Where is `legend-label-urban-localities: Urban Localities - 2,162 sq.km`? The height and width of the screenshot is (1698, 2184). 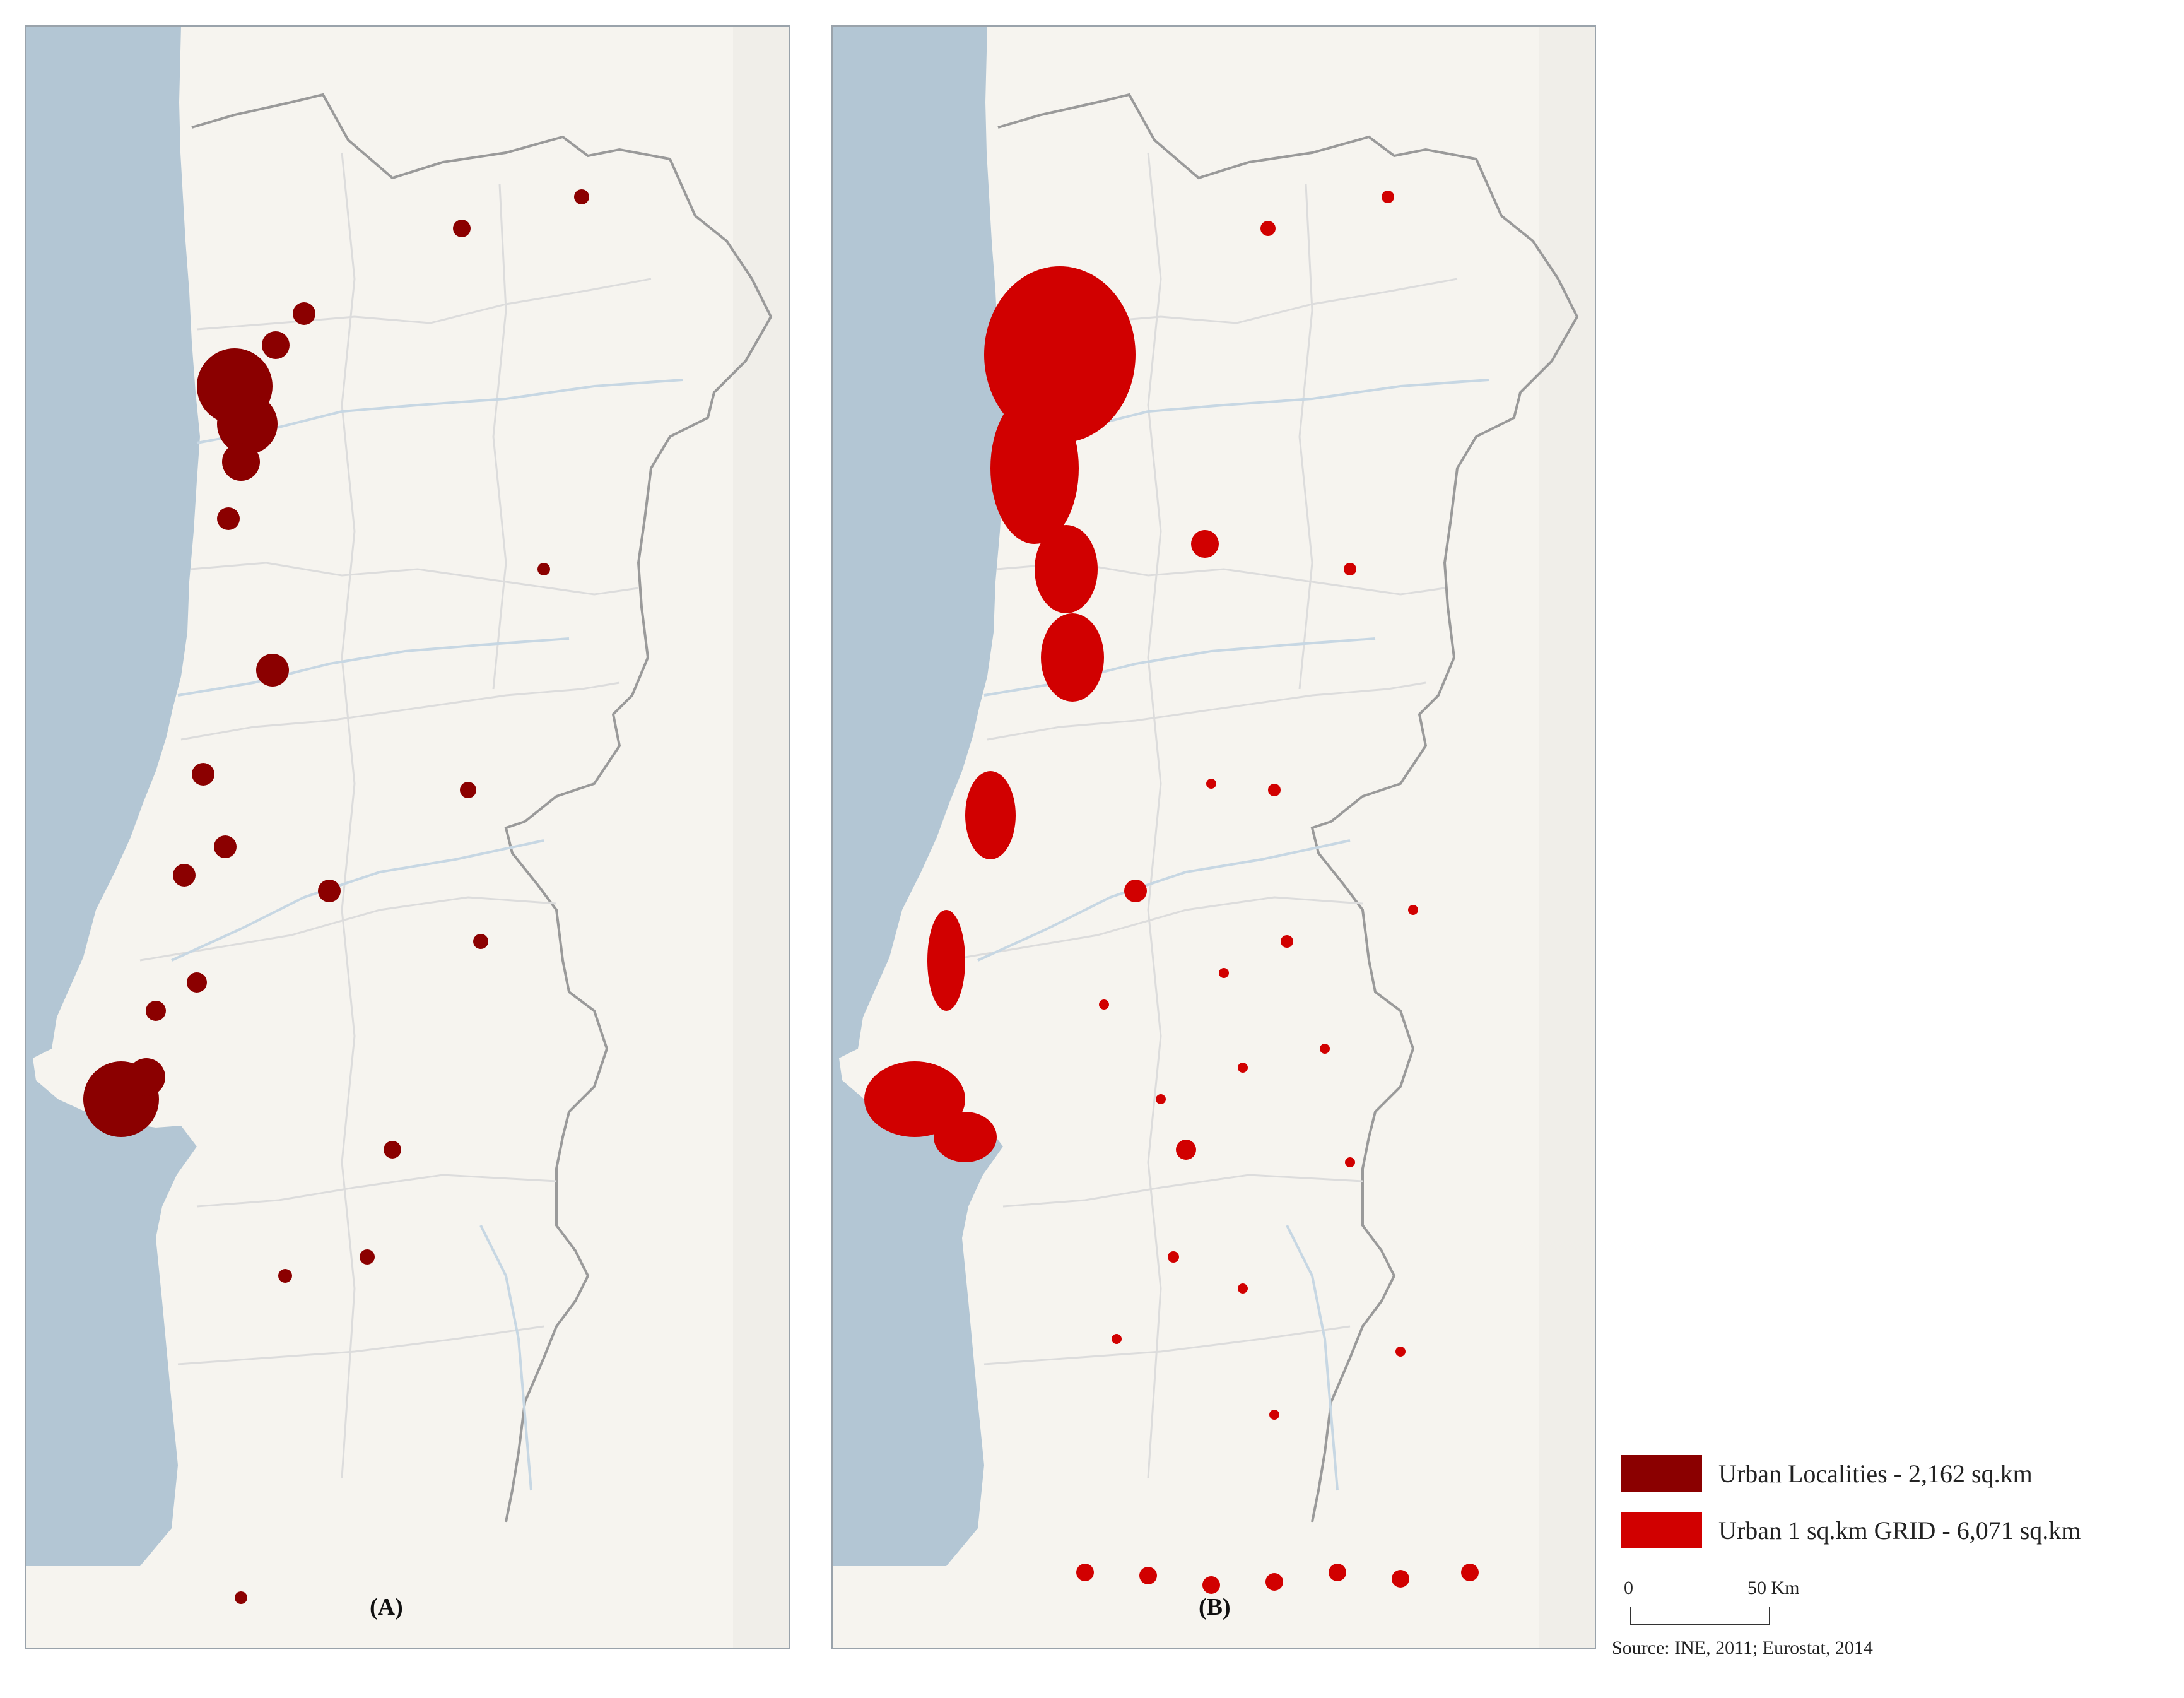 legend-label-urban-localities: Urban Localities - 2,162 sq.km is located at coordinates (1875, 1473).